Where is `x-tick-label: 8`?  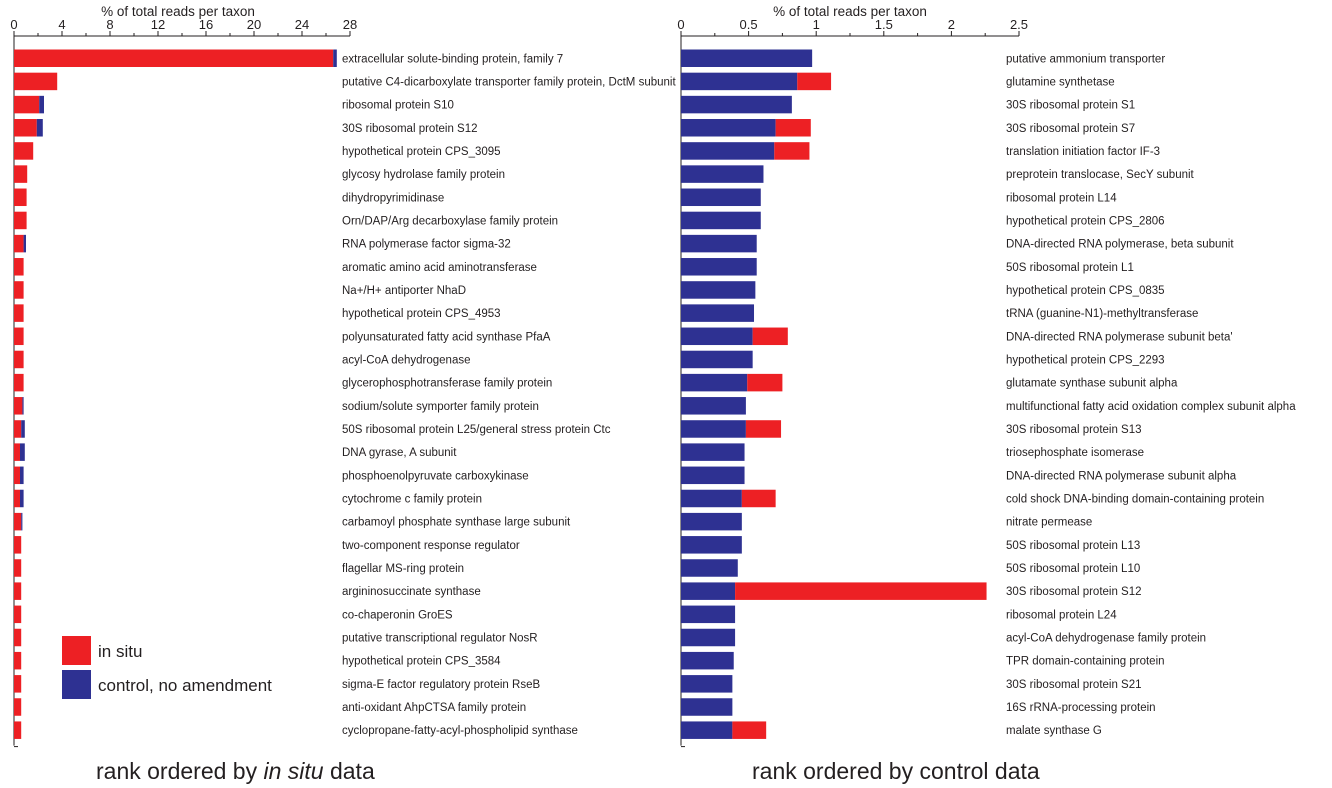
x-tick-label: 8 is located at coordinates (109, 24).